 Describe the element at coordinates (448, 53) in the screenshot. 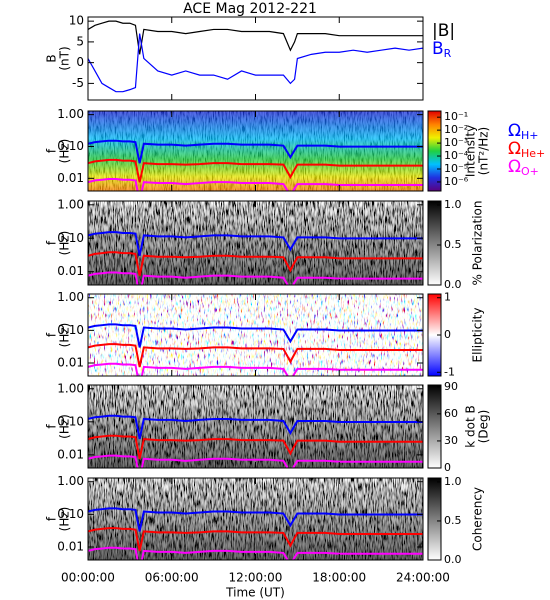

I see `legend-subscript: R` at that location.